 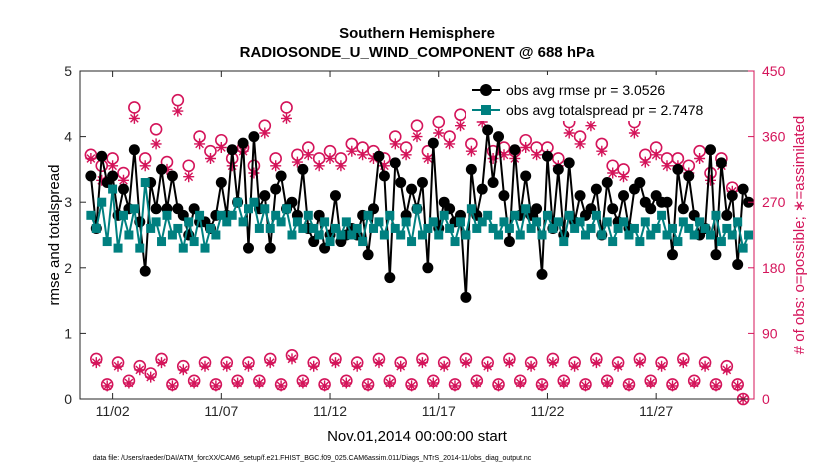 What do you see at coordinates (156, 129) in the screenshot?
I see `obs-possible-point` at bounding box center [156, 129].